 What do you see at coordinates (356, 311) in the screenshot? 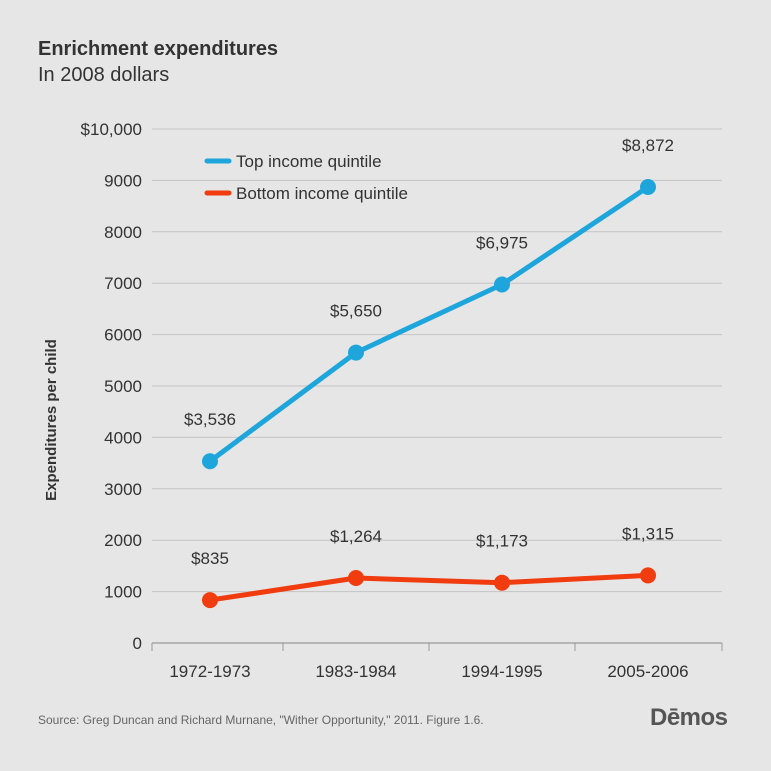
I see `top-quintile-data-label: $5,650` at bounding box center [356, 311].